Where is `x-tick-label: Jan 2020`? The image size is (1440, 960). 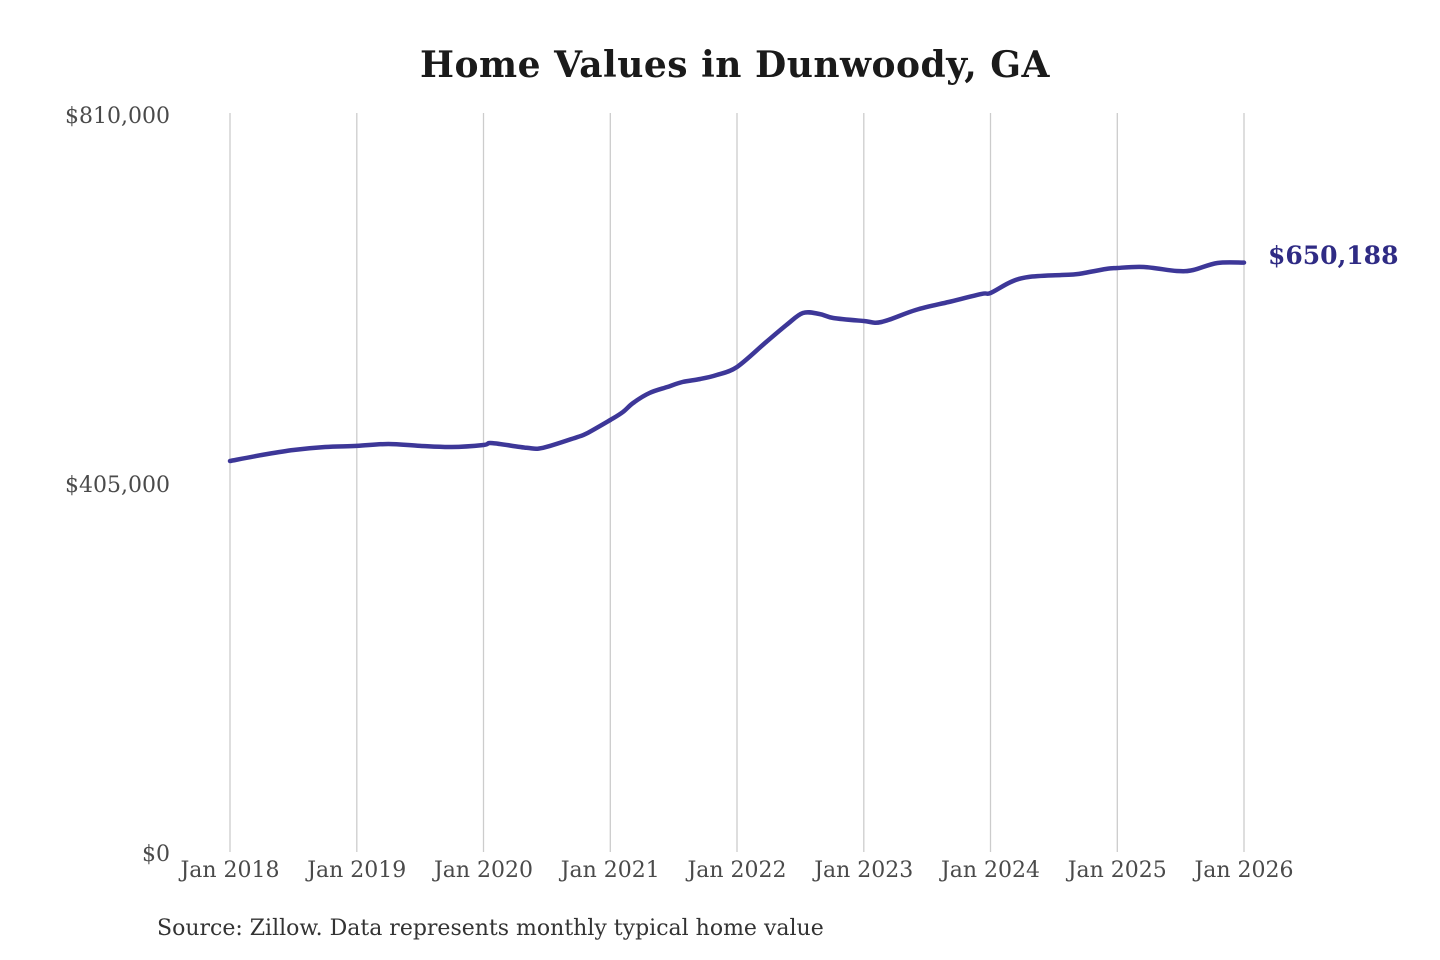 x-tick-label: Jan 2020 is located at coordinates (483, 870).